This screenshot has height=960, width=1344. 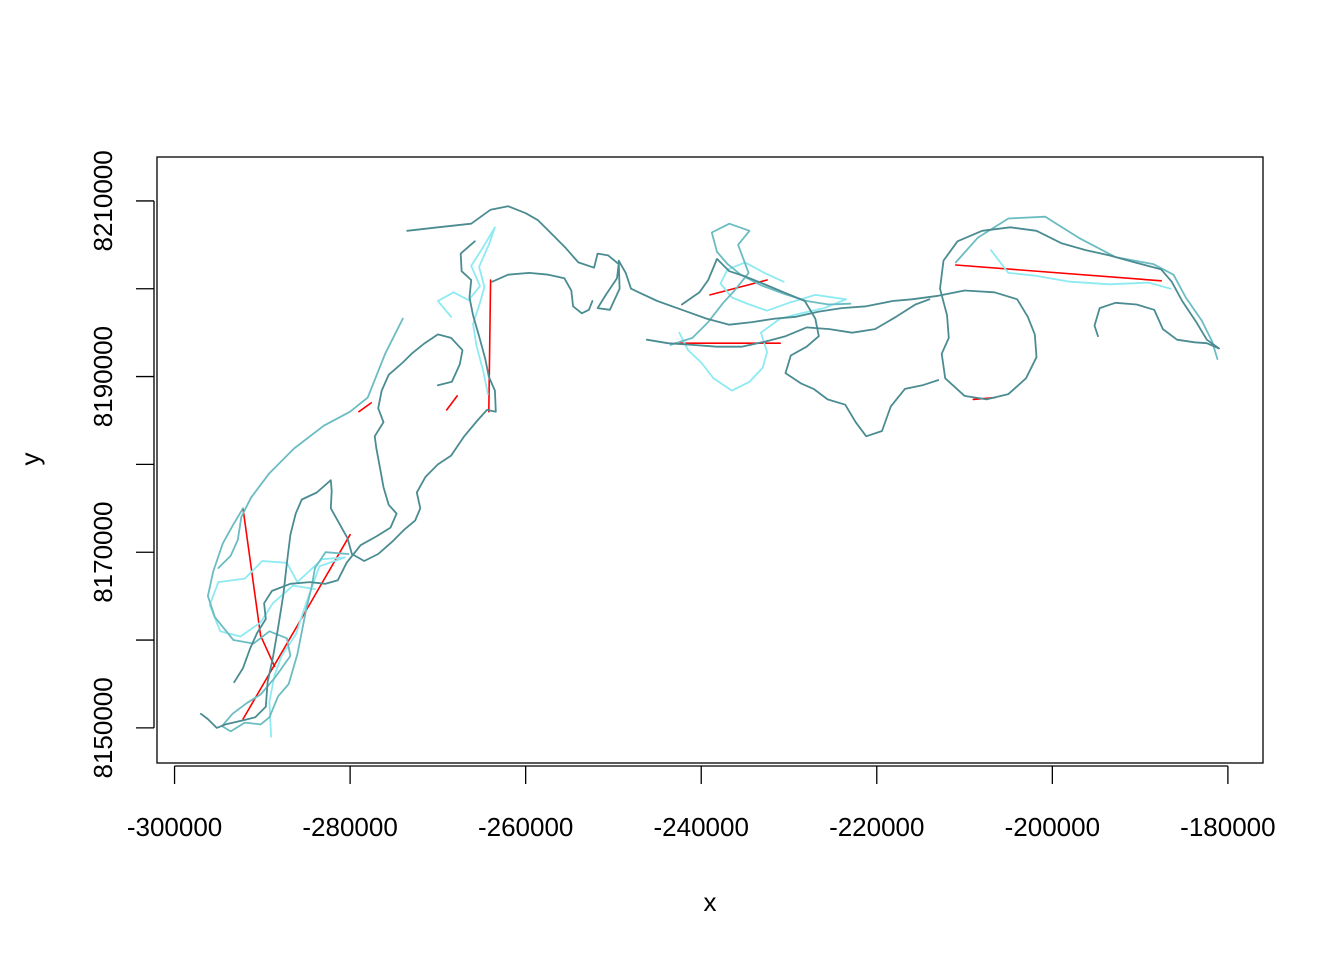 What do you see at coordinates (103, 376) in the screenshot?
I see `y-tick-label: 8190000` at bounding box center [103, 376].